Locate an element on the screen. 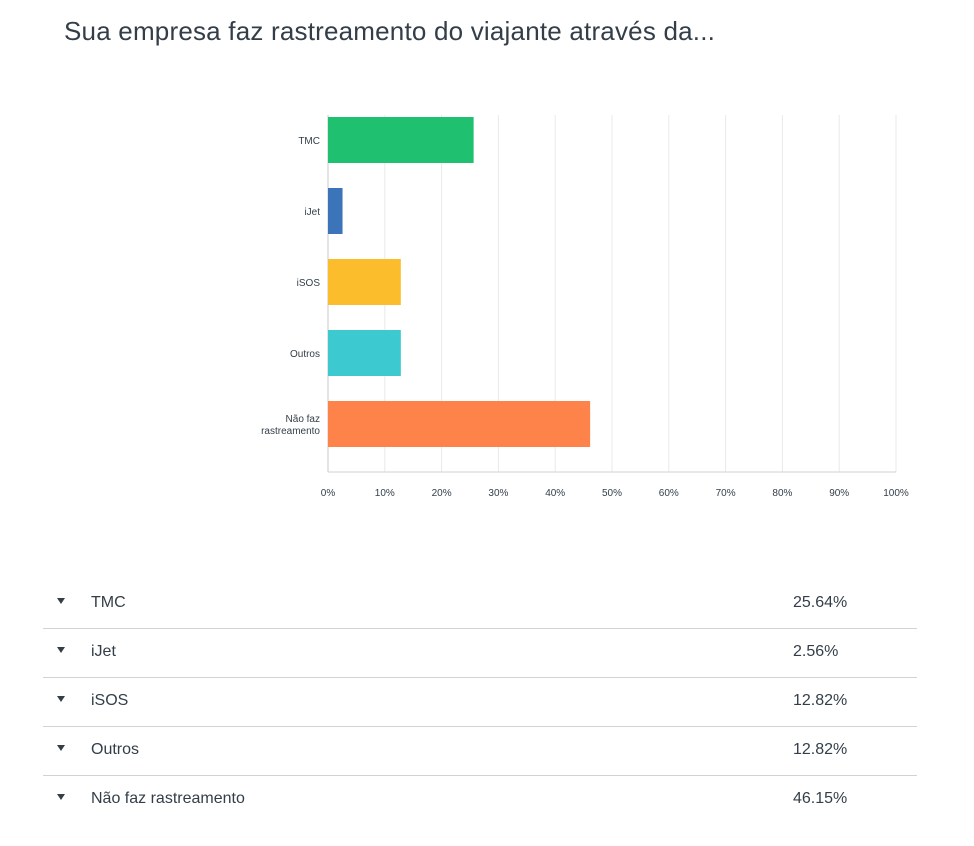 This screenshot has height=846, width=974. x-tick-label: 20% is located at coordinates (442, 493).